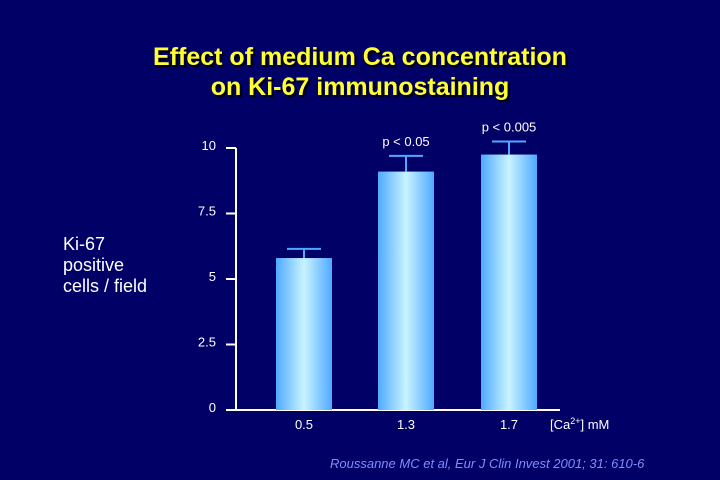 The height and width of the screenshot is (480, 720). Describe the element at coordinates (509, 126) in the screenshot. I see `significance-label: p < 0.005` at that location.